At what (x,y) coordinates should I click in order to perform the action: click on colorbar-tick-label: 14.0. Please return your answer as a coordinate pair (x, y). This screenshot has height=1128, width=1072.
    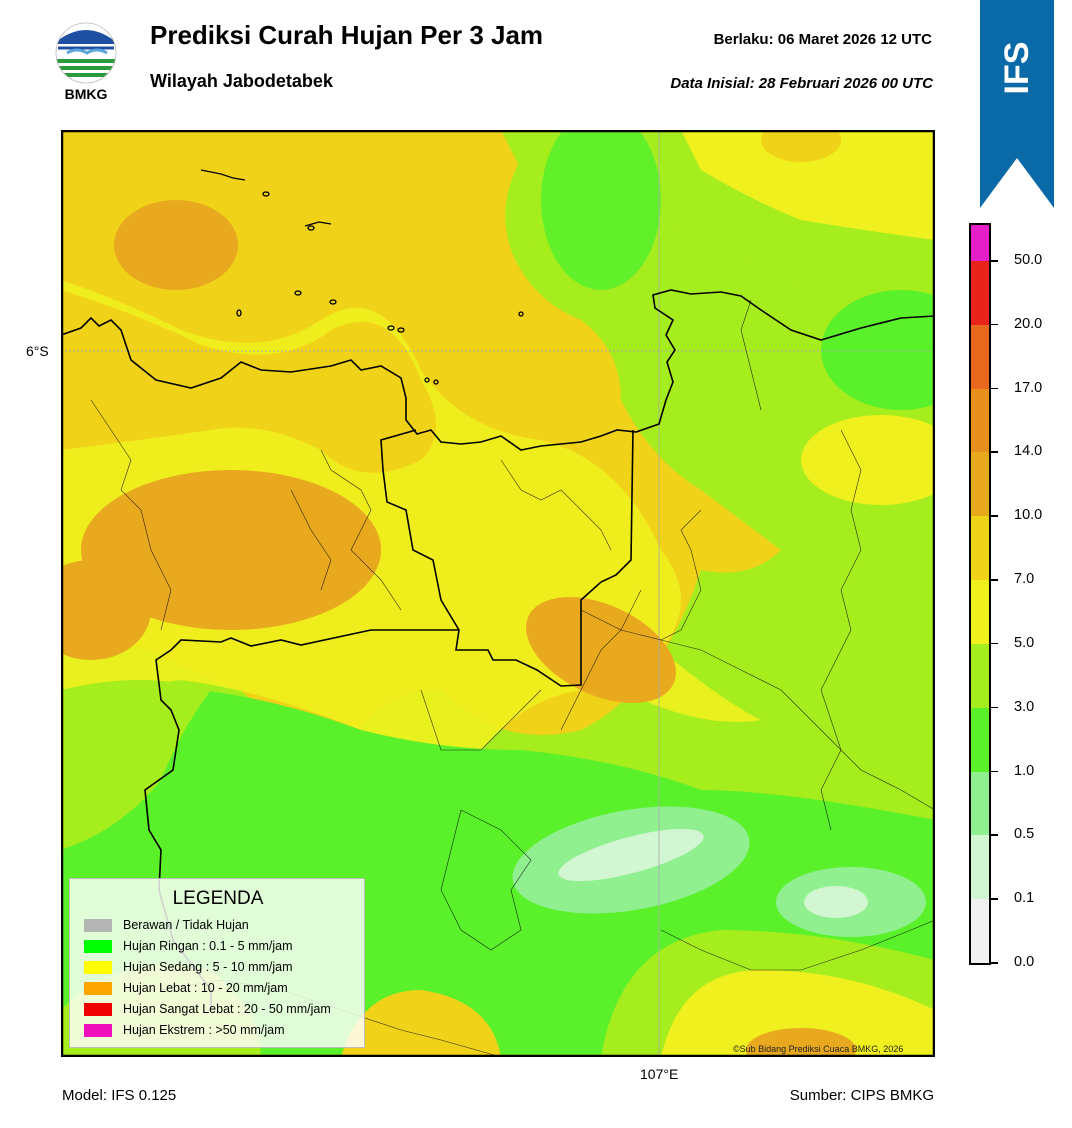
    Looking at the image, I should click on (1028, 451).